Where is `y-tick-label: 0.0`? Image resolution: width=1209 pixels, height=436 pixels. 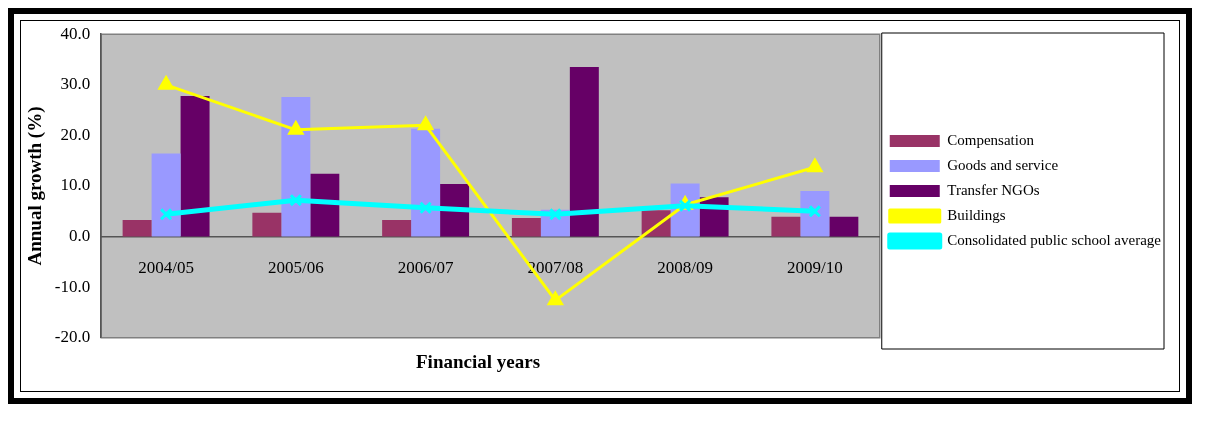
y-tick-label: 0.0 is located at coordinates (79, 236).